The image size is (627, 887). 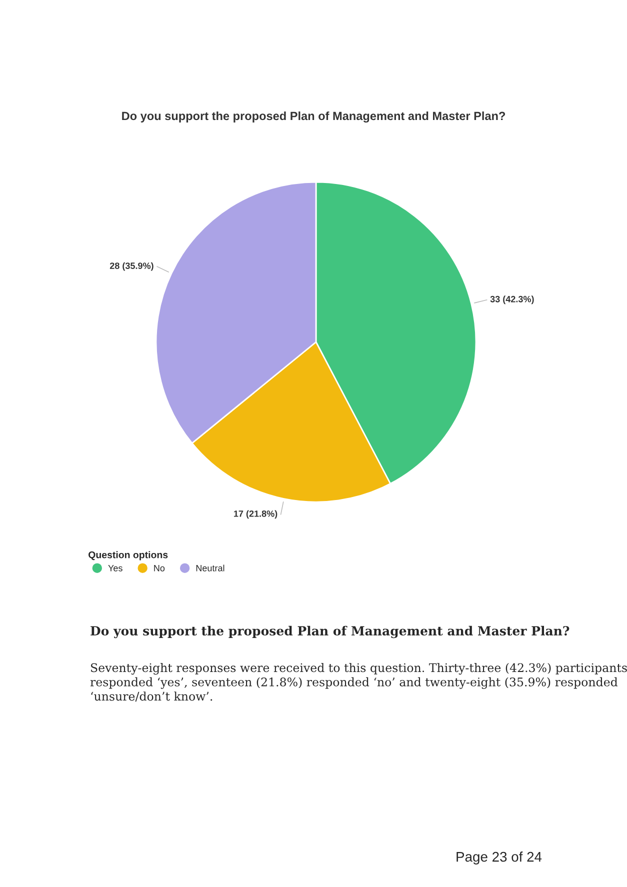 What do you see at coordinates (159, 568) in the screenshot?
I see `legend-label: No` at bounding box center [159, 568].